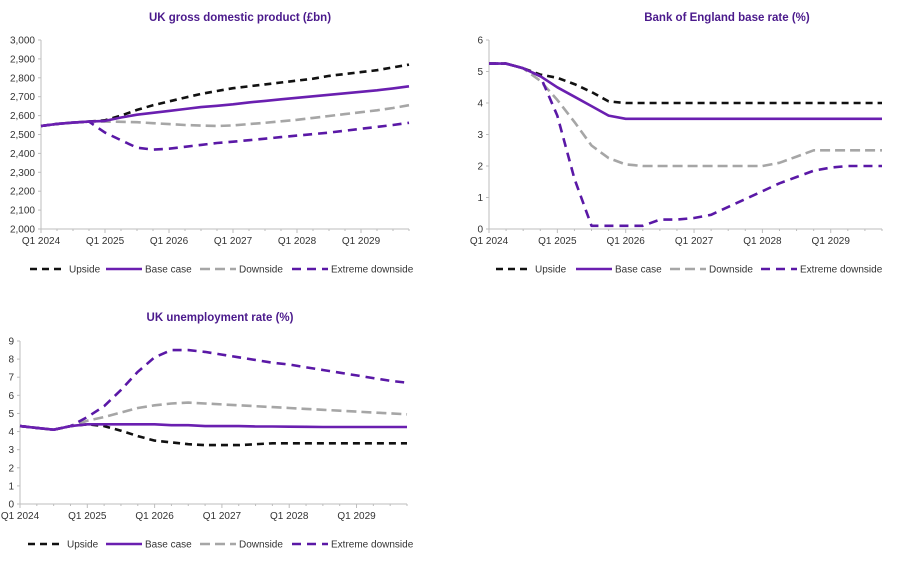  Describe the element at coordinates (11, 360) in the screenshot. I see `y-tick-label: 8` at that location.